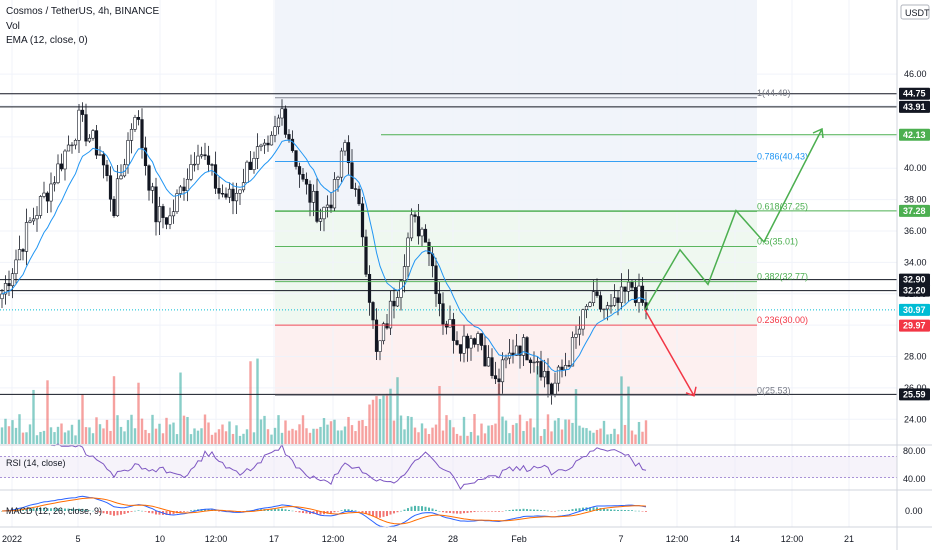 Image resolution: width=932 pixels, height=550 pixels. What do you see at coordinates (733, 219) in the screenshot?
I see `projection-up-path` at bounding box center [733, 219].